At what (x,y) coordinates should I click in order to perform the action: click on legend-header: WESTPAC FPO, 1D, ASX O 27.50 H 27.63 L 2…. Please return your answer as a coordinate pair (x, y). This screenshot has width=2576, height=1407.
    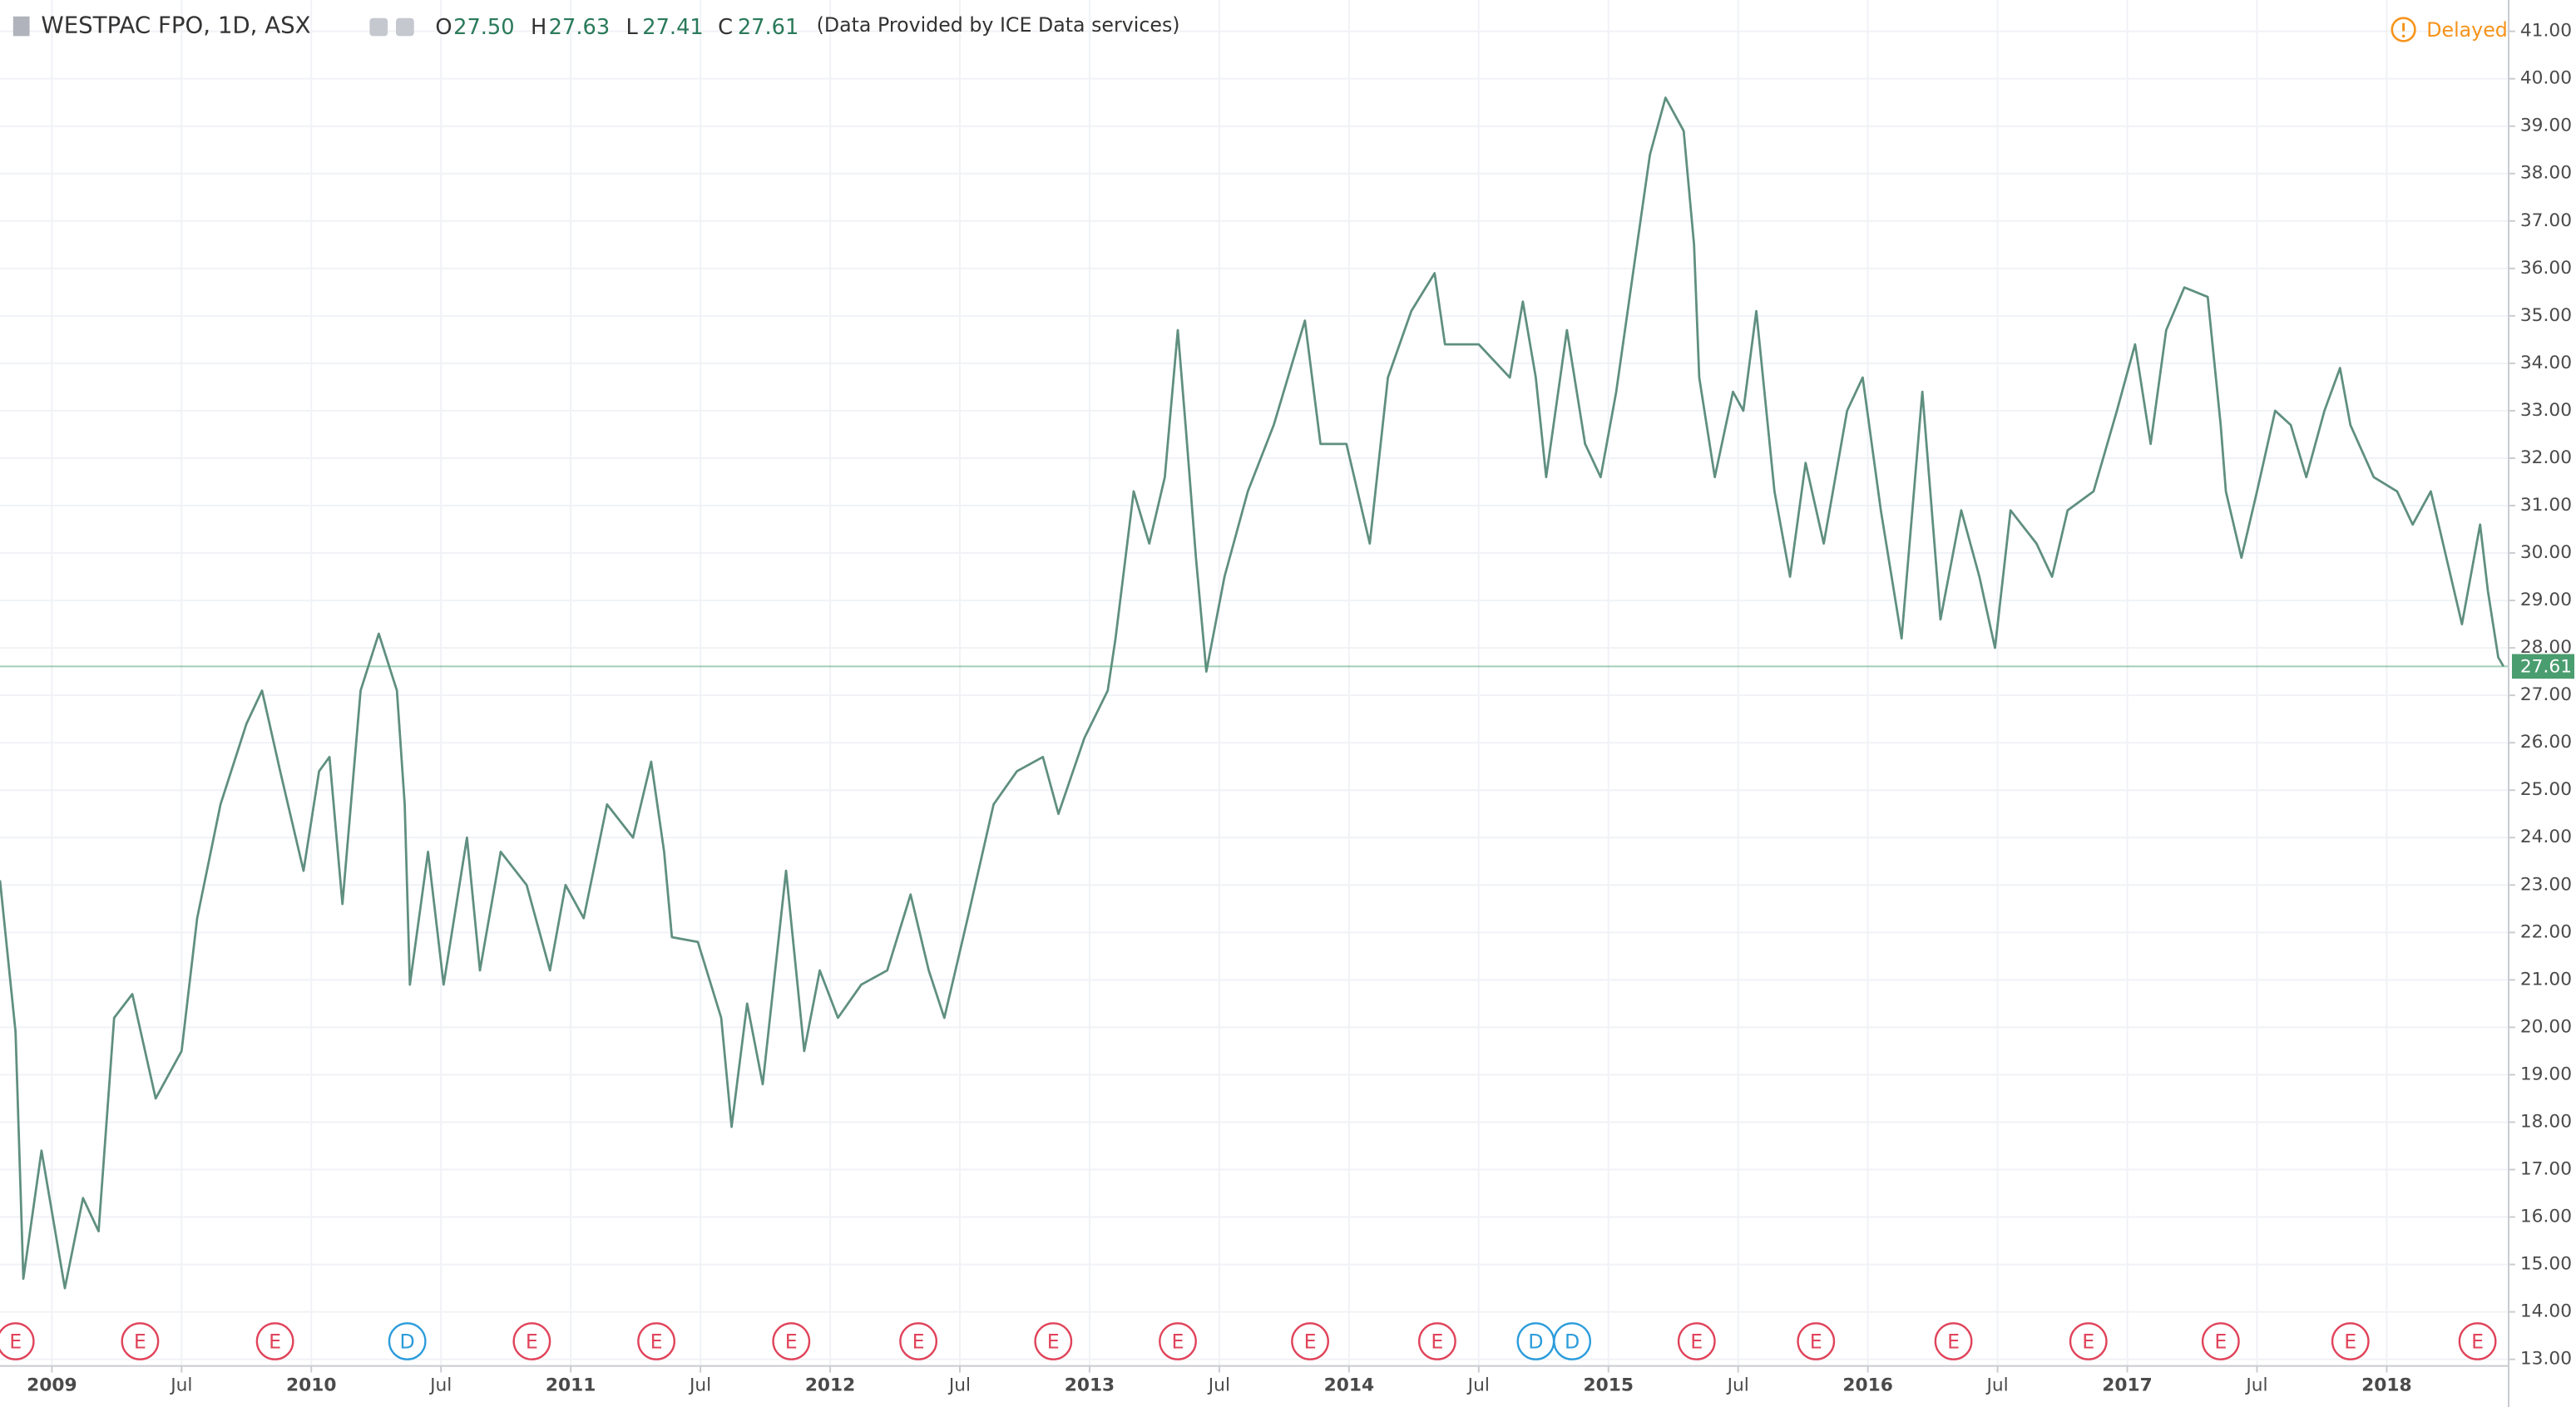
    Looking at the image, I should click on (596, 26).